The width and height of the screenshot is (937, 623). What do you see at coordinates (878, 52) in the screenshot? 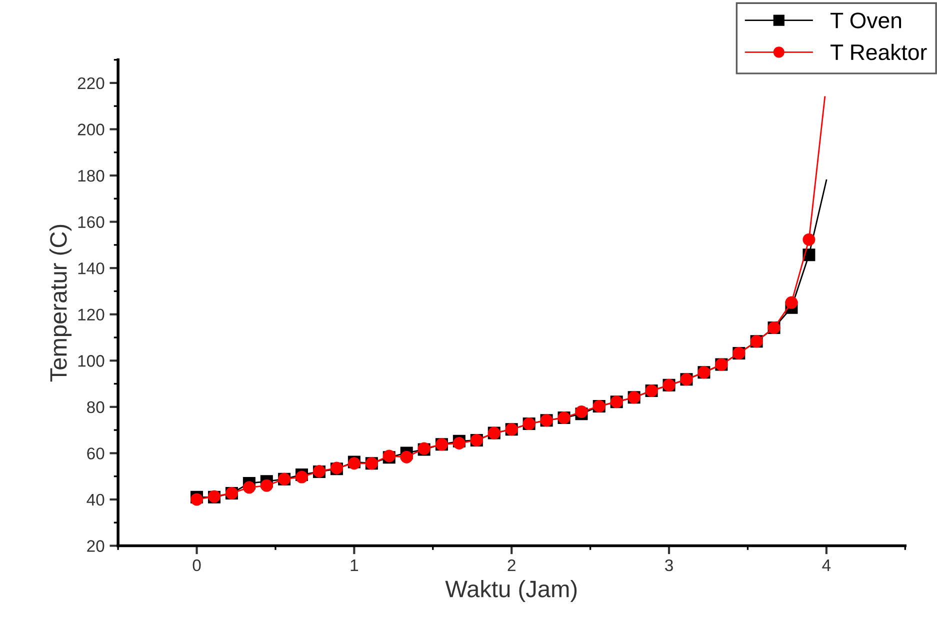
I see `legend-label: T Reaktor` at bounding box center [878, 52].